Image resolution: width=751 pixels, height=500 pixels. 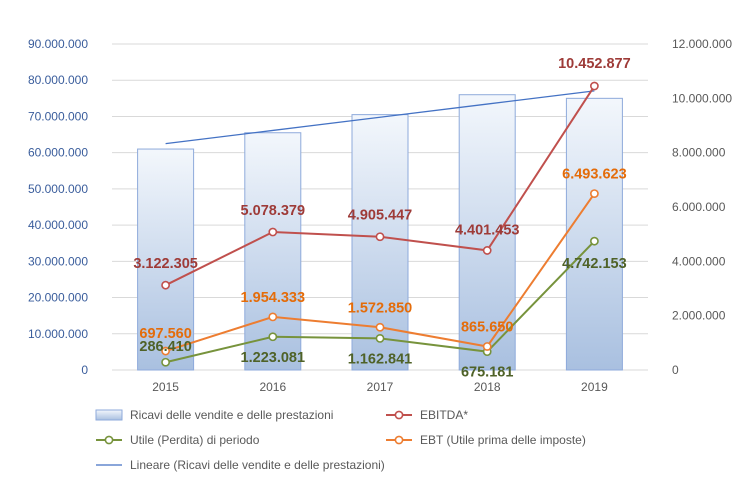 What do you see at coordinates (380, 117) in the screenshot?
I see `trendline-ricavi` at bounding box center [380, 117].